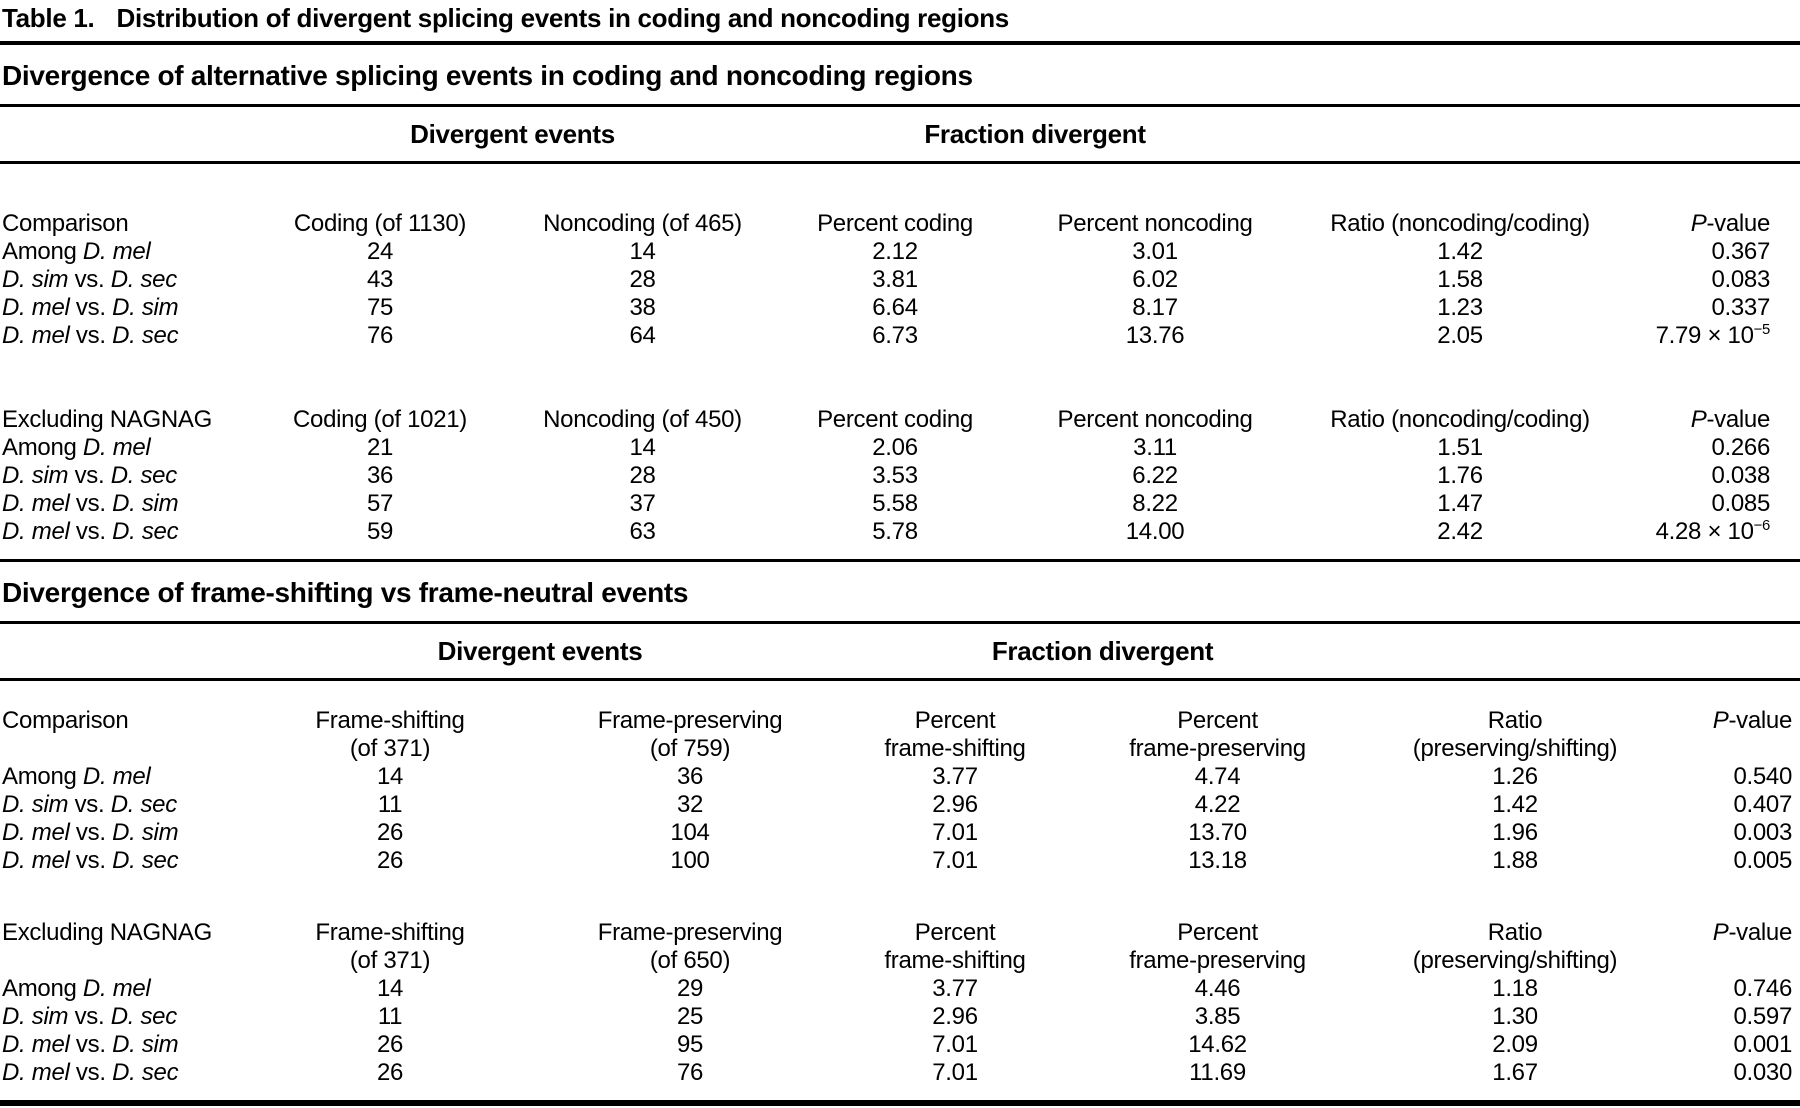  I want to click on value-cell: 24, so click(380, 251).